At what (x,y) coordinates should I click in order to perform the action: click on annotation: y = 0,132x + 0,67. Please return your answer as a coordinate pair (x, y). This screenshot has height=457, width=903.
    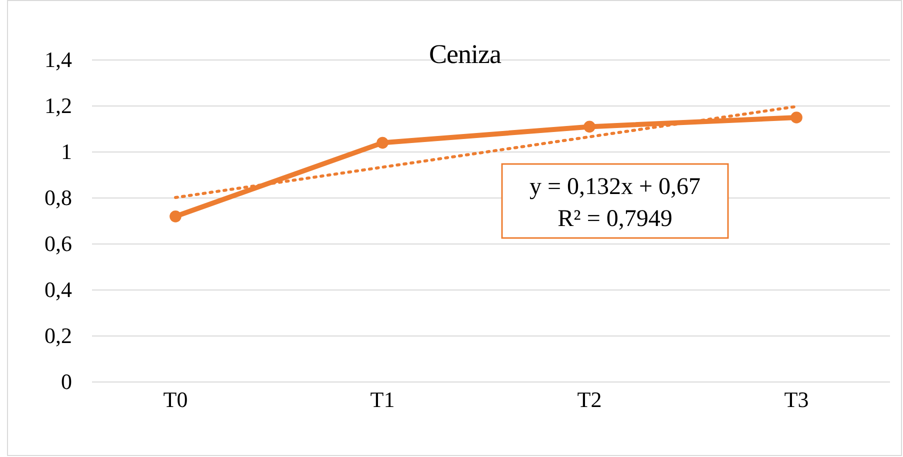
    Looking at the image, I should click on (615, 187).